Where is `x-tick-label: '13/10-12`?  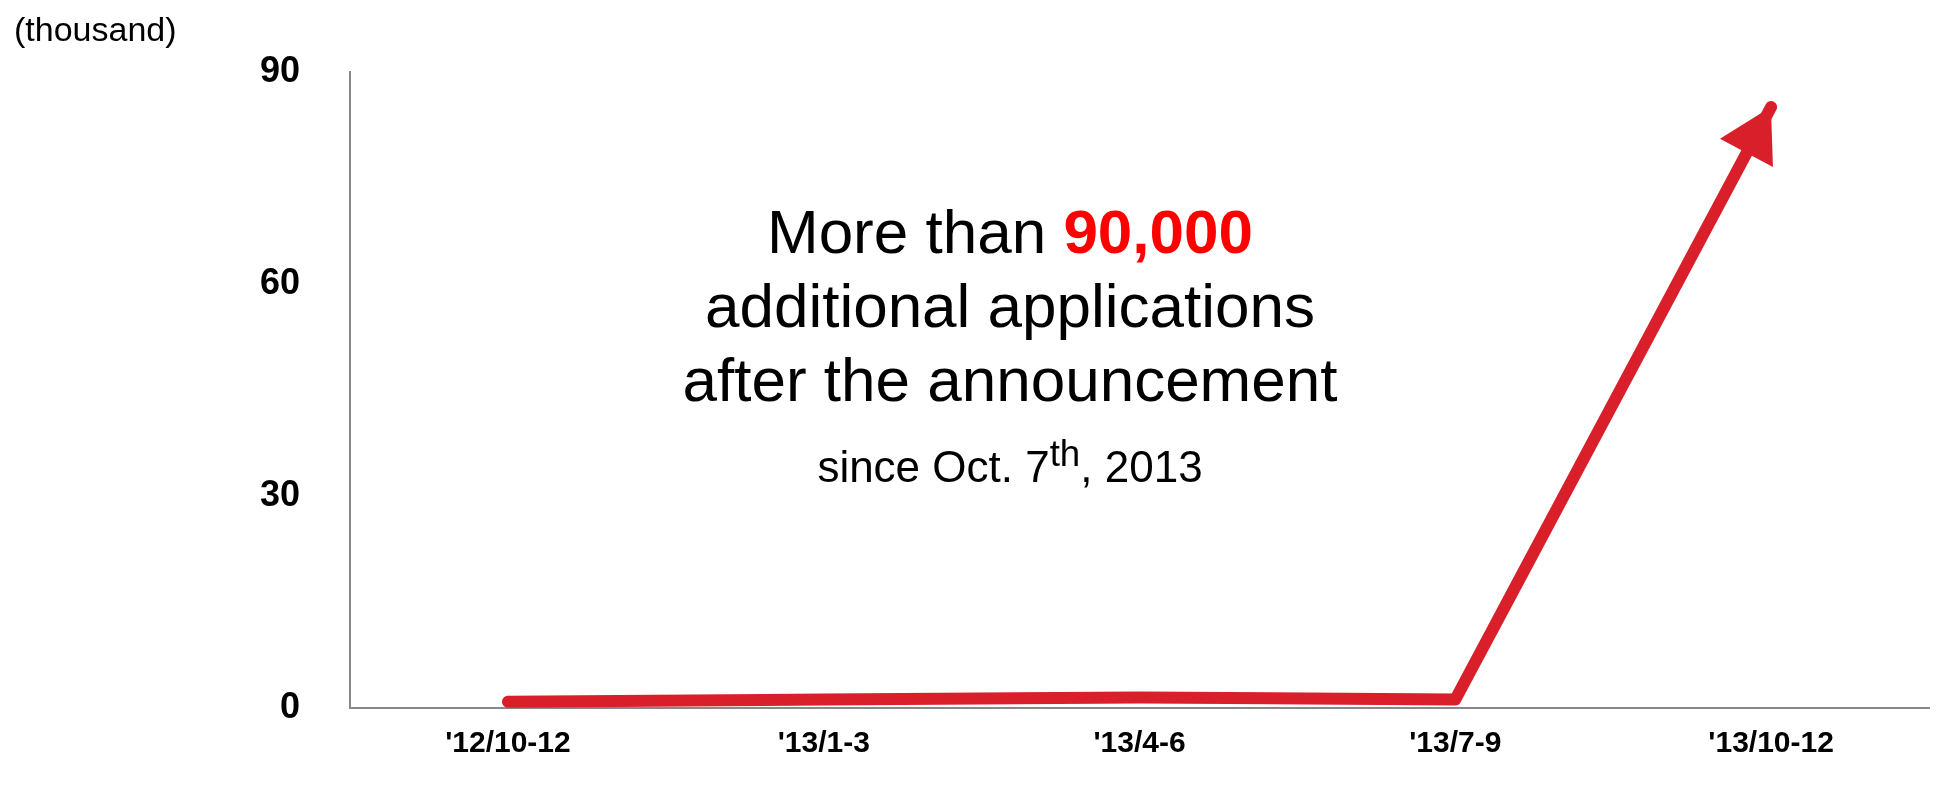
x-tick-label: '13/10-12 is located at coordinates (1771, 742).